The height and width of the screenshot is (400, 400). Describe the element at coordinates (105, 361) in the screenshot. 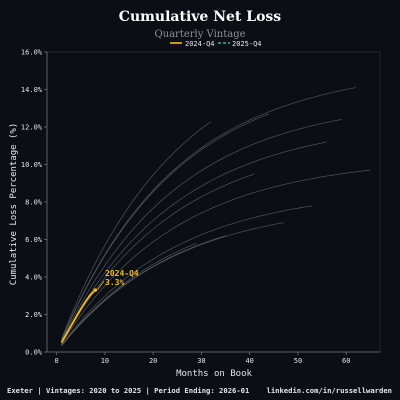

I see `x-tick-label: 10` at that location.